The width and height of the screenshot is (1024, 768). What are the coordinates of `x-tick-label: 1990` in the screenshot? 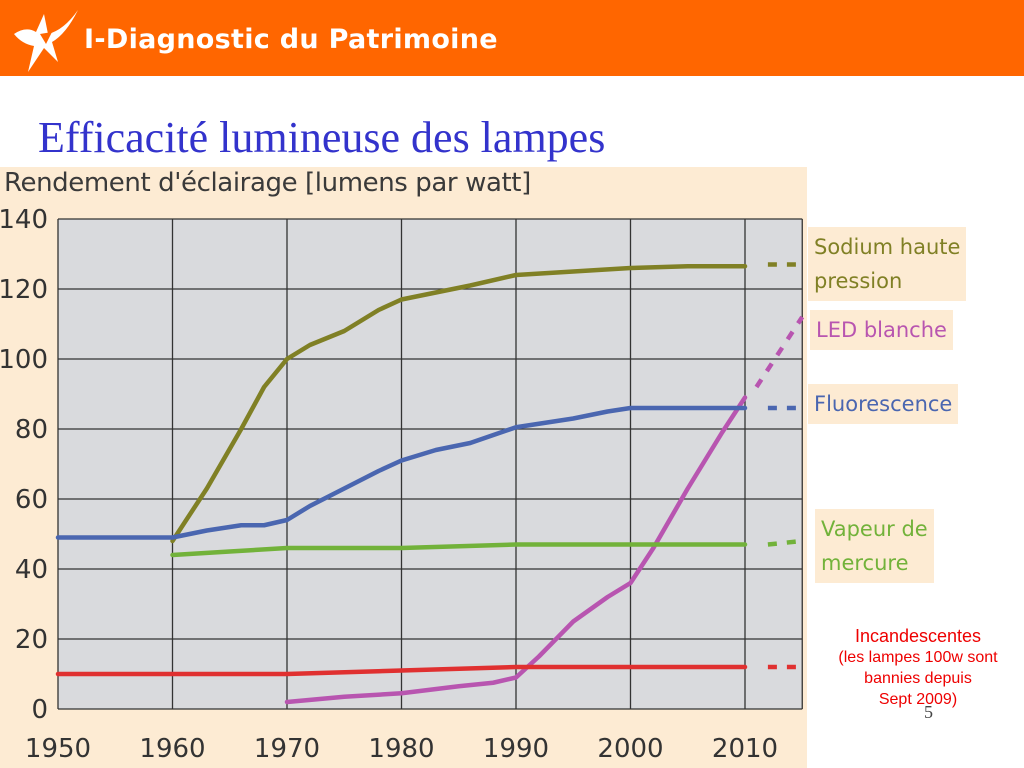 It's located at (516, 749).